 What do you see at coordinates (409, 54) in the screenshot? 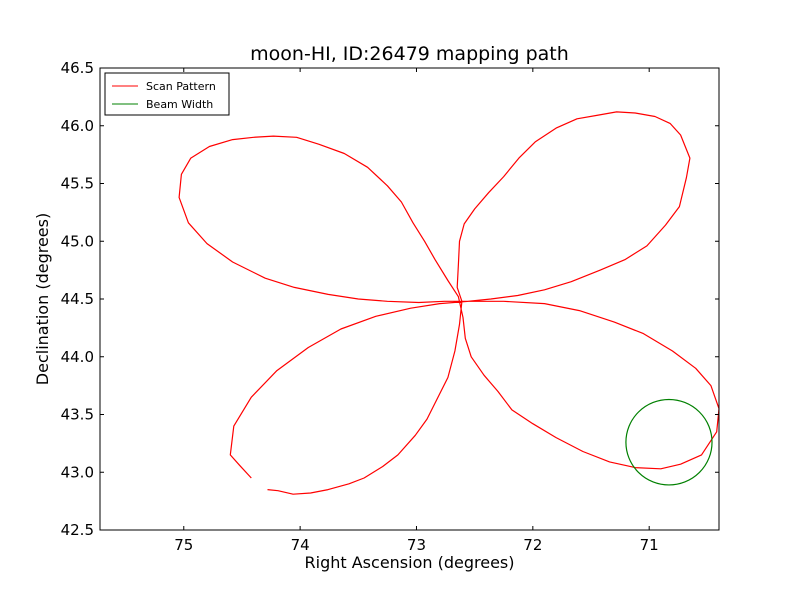
I see `chart-title: moon-HI, ID:26479 mapping path` at bounding box center [409, 54].